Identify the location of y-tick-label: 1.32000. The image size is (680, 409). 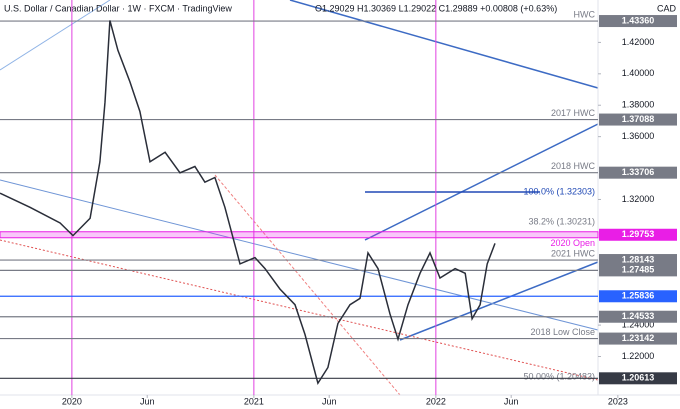
(638, 199).